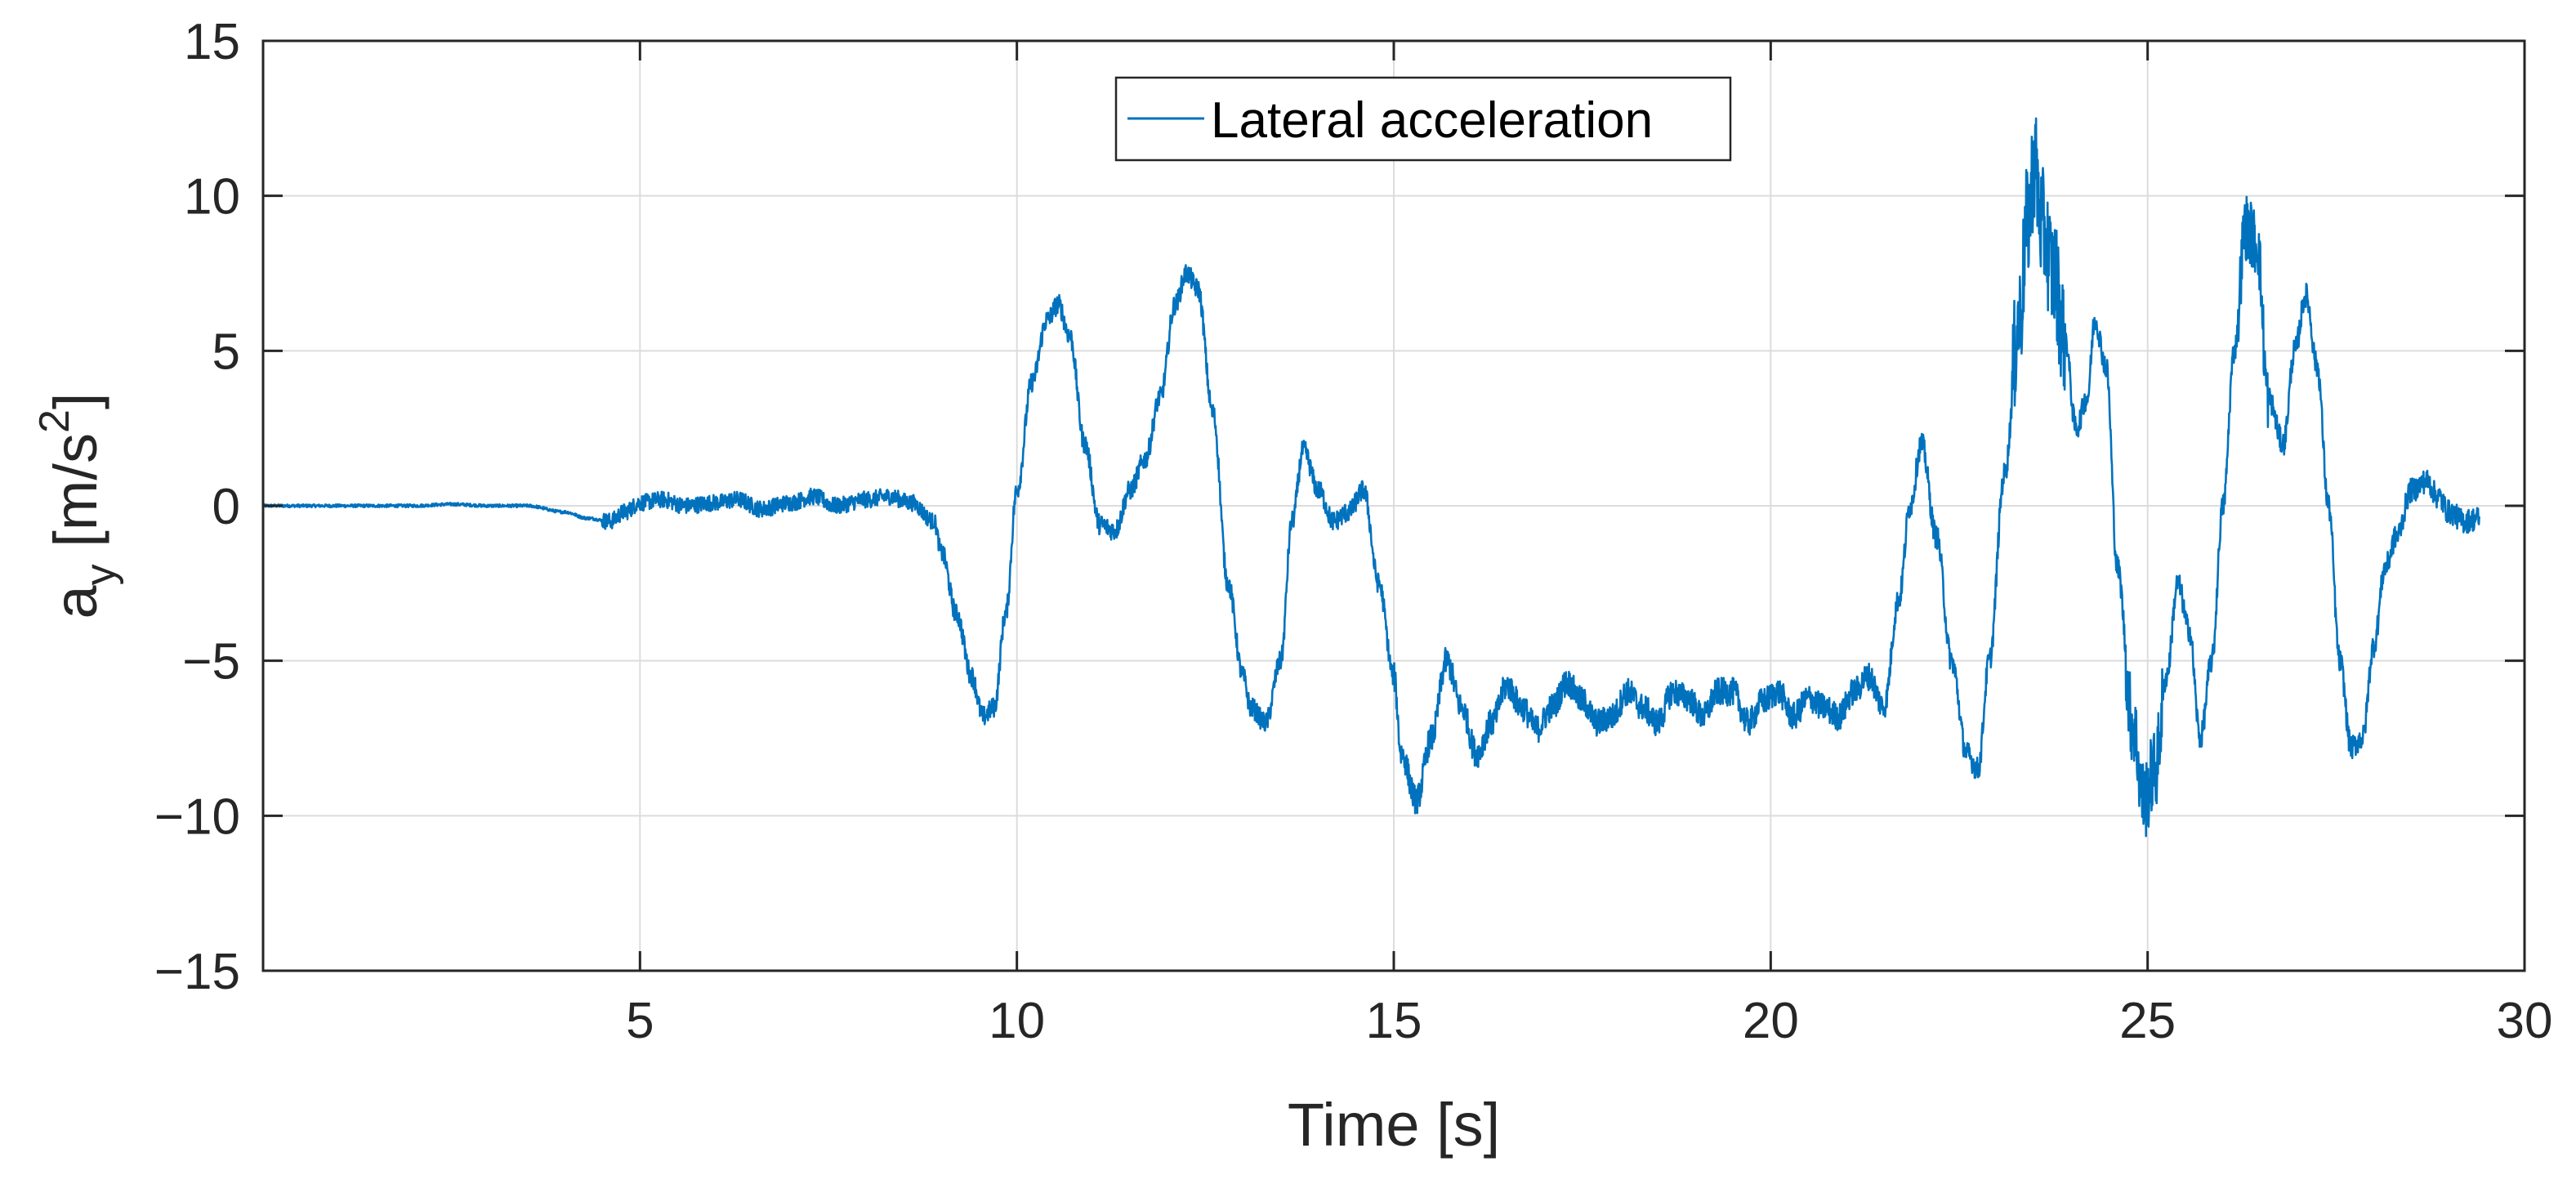 This screenshot has width=2576, height=1184. I want to click on y-tick-label: 15, so click(212, 42).